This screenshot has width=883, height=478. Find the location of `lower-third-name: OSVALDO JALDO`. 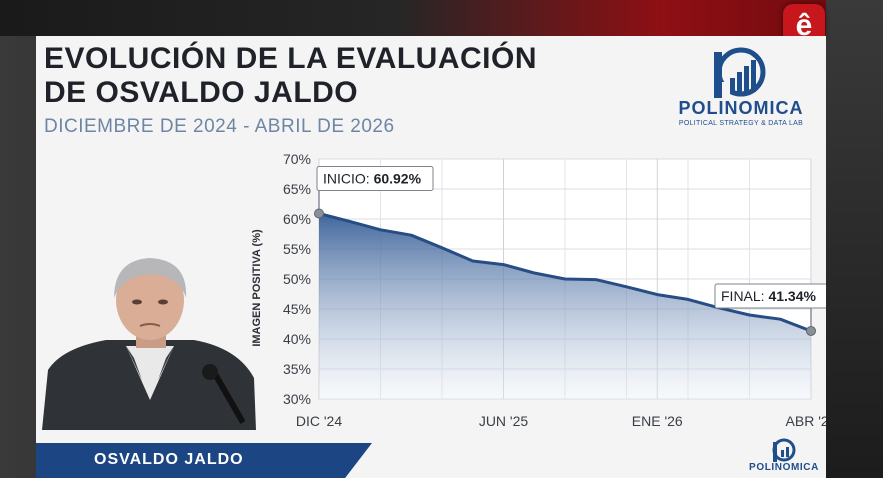

lower-third-name: OSVALDO JALDO is located at coordinates (169, 459).